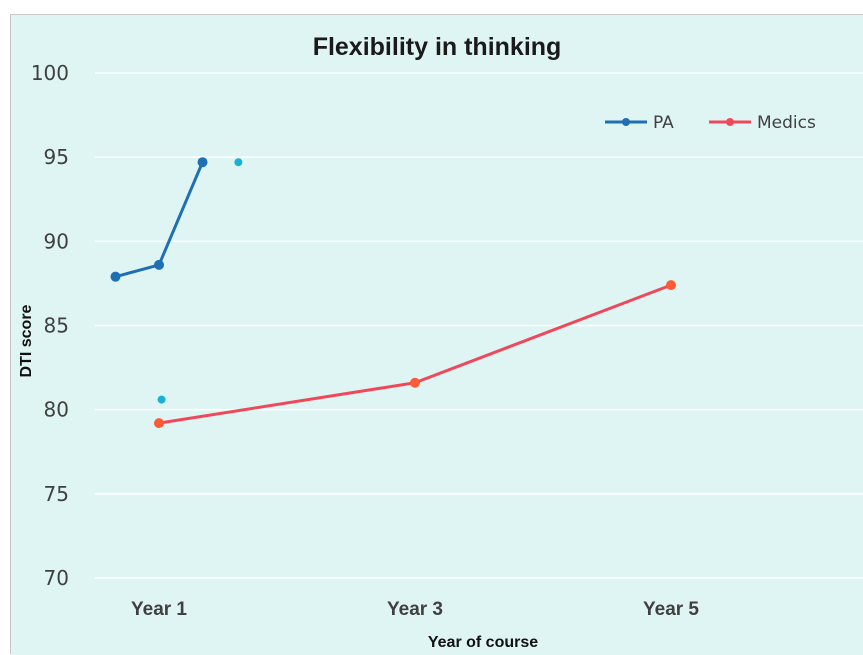 The image size is (863, 655). I want to click on y-tick-label-75: 75, so click(56, 494).